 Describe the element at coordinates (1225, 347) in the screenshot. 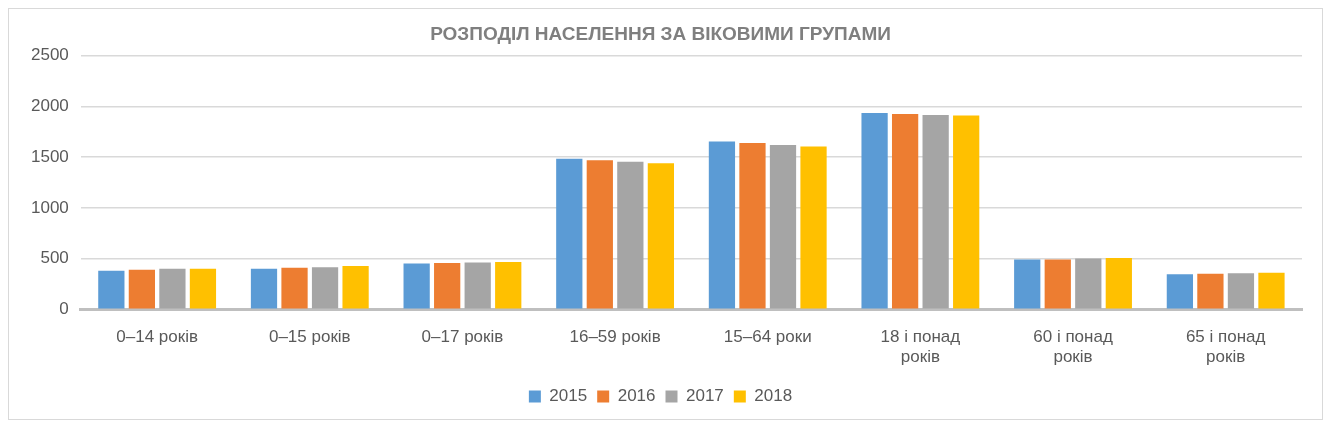

I see `x-tick-label: 65 і понад років` at that location.